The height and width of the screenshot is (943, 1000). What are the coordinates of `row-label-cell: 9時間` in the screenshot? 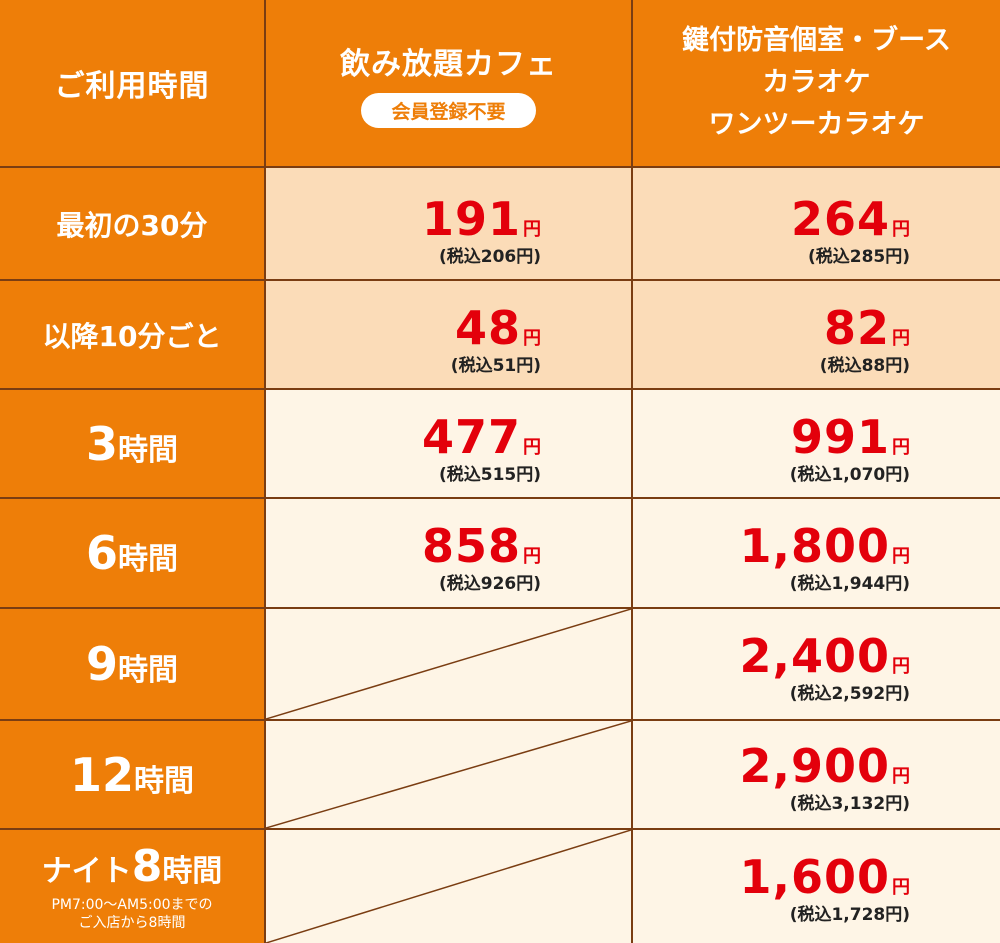 It's located at (132, 664).